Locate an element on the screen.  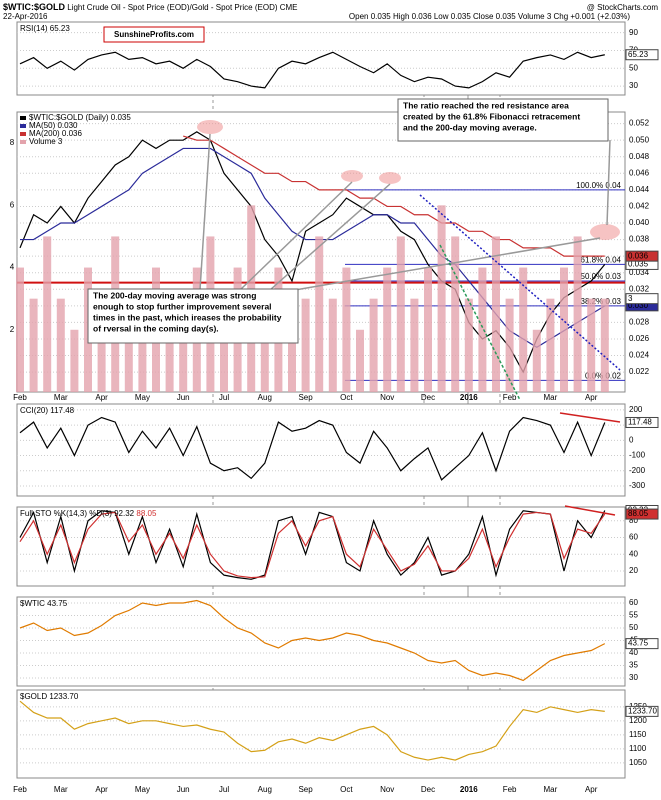
panel-title: $GOLD 1233.70 is located at coordinates (49, 696).